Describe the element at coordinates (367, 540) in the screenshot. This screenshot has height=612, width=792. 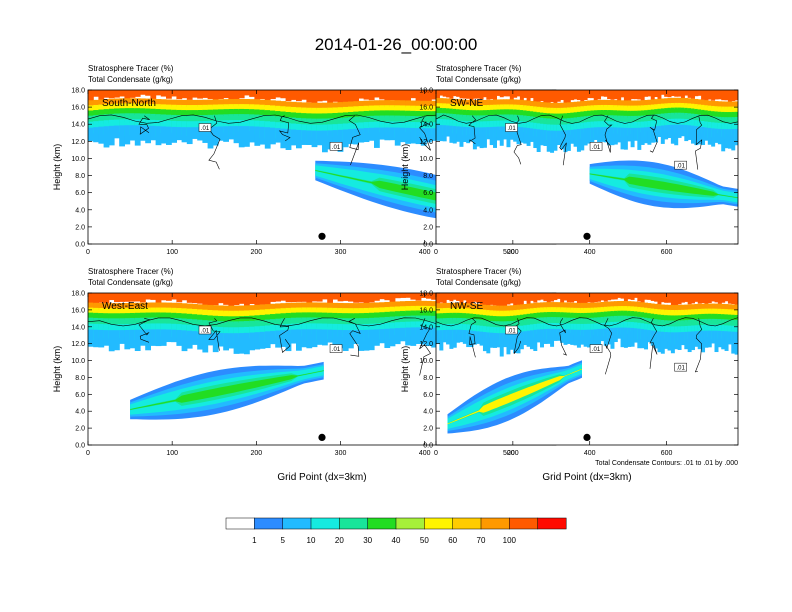
I see `colorbar-label: 30` at that location.